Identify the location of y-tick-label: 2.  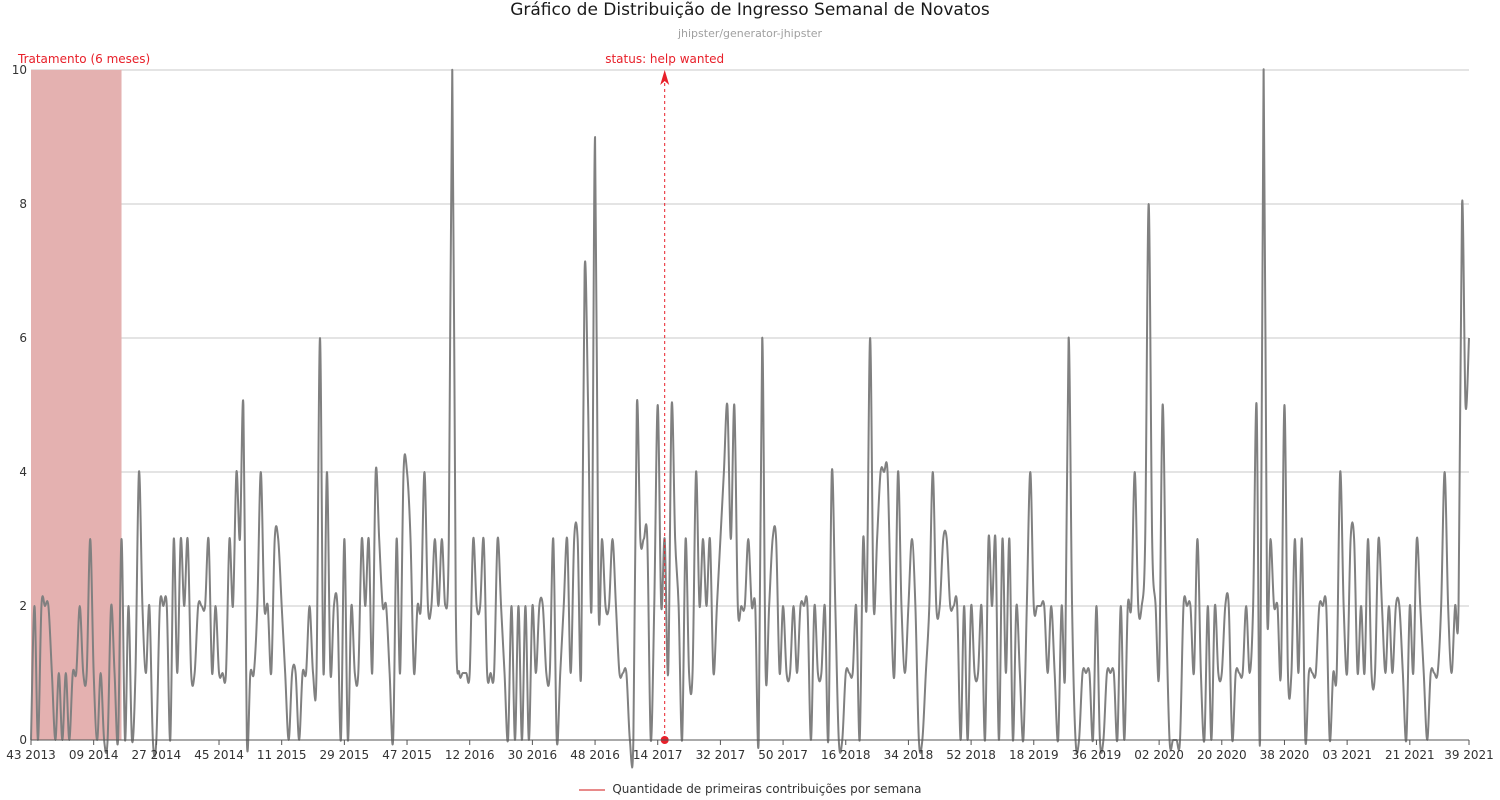
(23, 606).